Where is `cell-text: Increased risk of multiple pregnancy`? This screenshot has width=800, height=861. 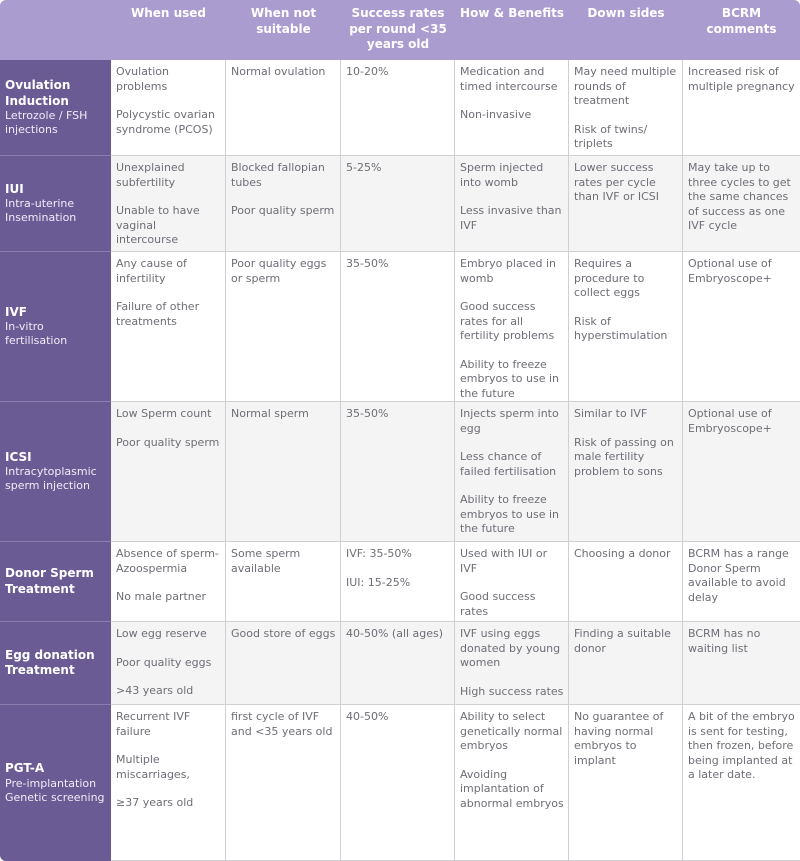 cell-text: Increased risk of multiple pregnancy is located at coordinates (741, 79).